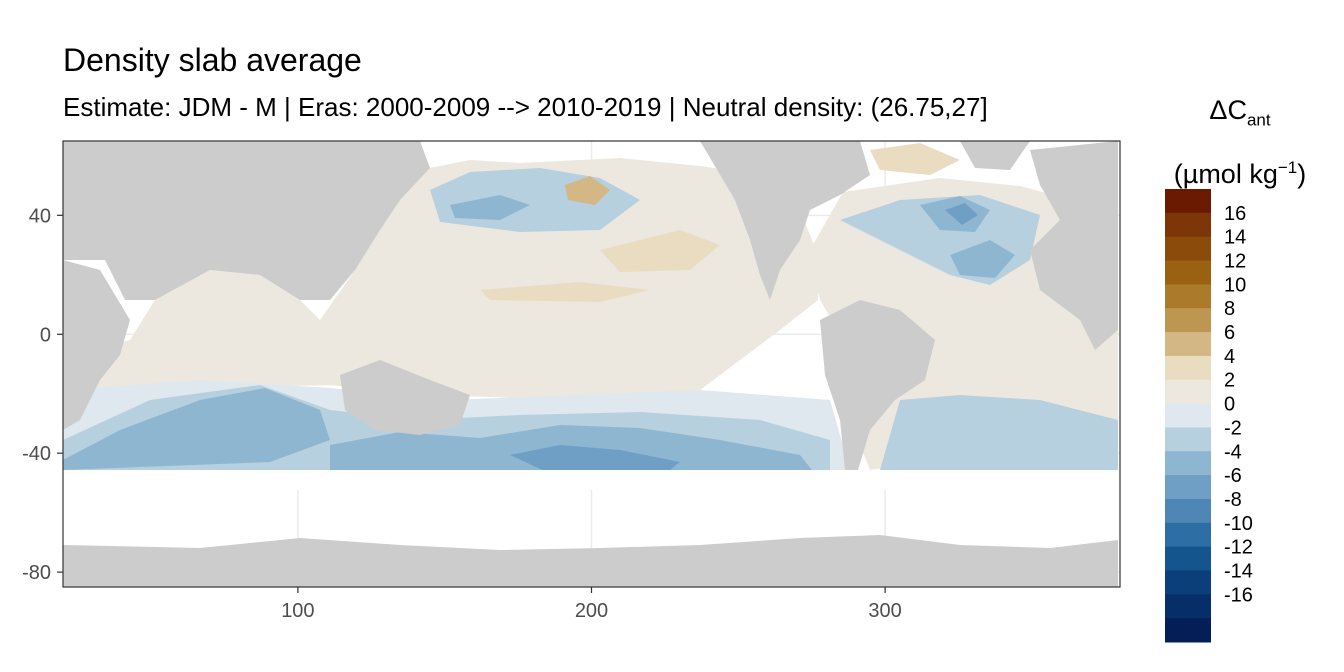 The height and width of the screenshot is (672, 1344). Describe the element at coordinates (1235, 285) in the screenshot. I see `legend-label: 10` at that location.